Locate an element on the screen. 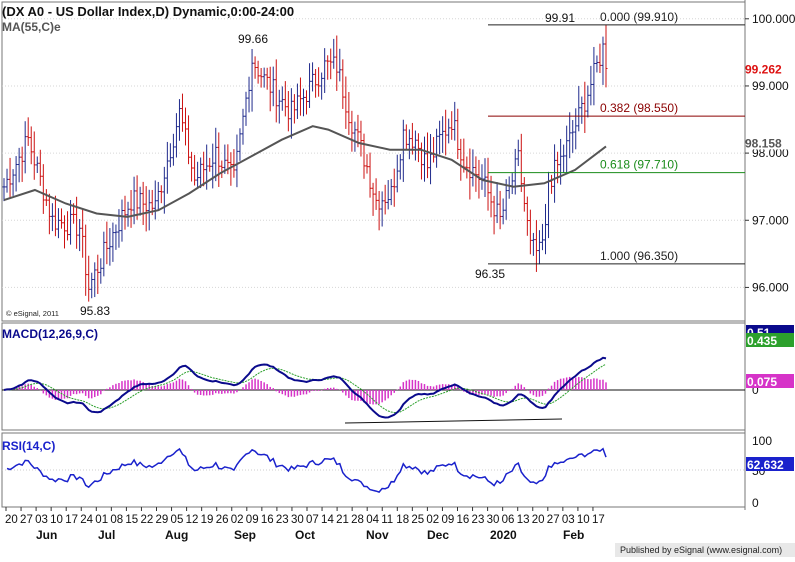 The image size is (795, 562). rsi-legend: RSI(14,C) is located at coordinates (28, 446).